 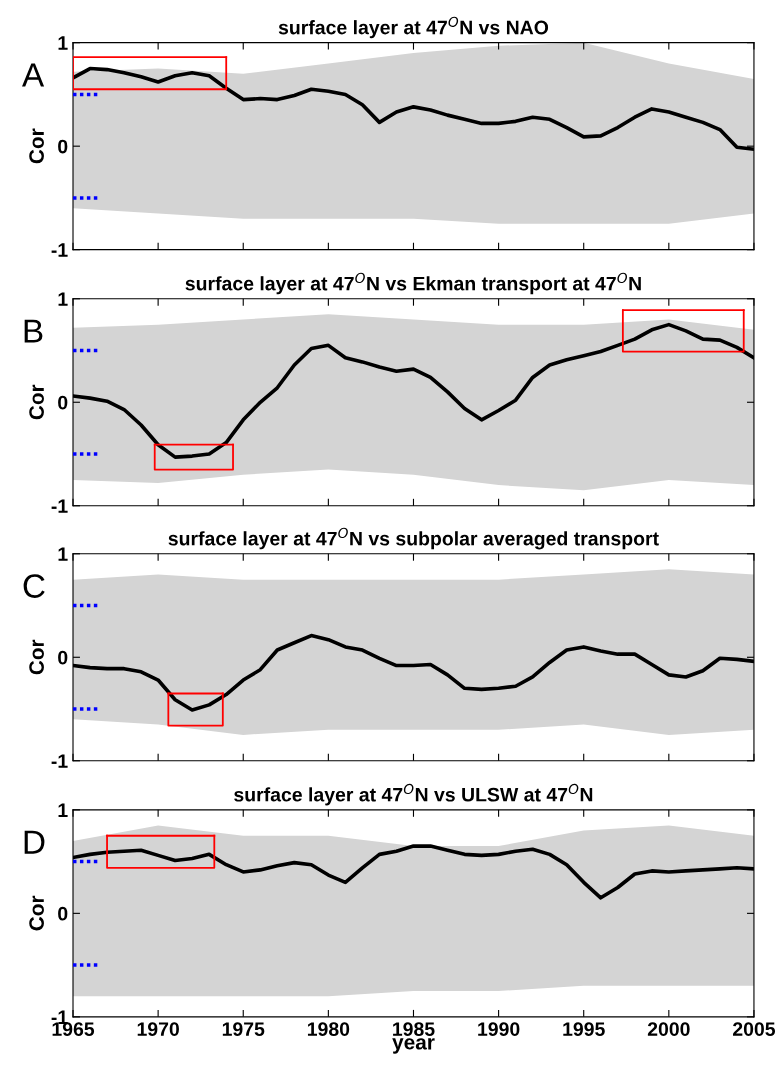 I want to click on chart-title: surface layer at 47$^{O}$N vs NAO, so click(x=413, y=27).